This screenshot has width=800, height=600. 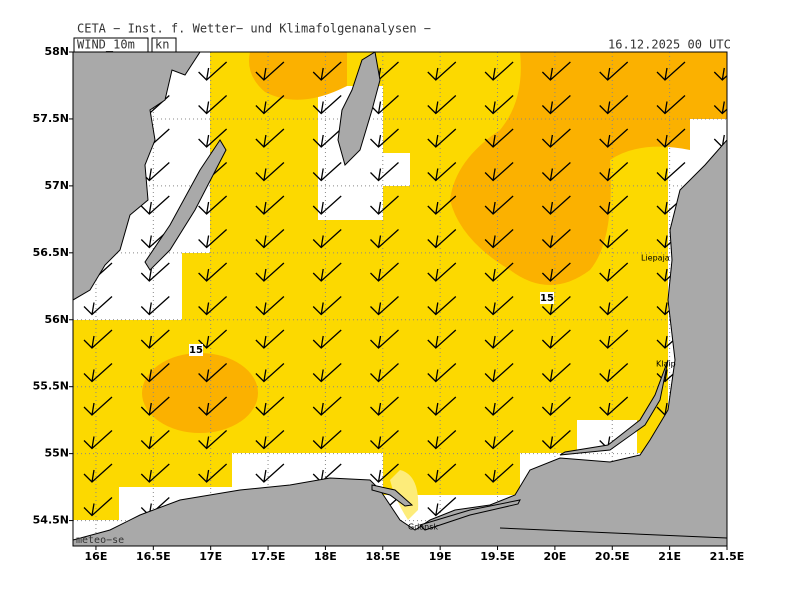 What do you see at coordinates (613, 533) in the screenshot?
I see `border-line` at bounding box center [613, 533].